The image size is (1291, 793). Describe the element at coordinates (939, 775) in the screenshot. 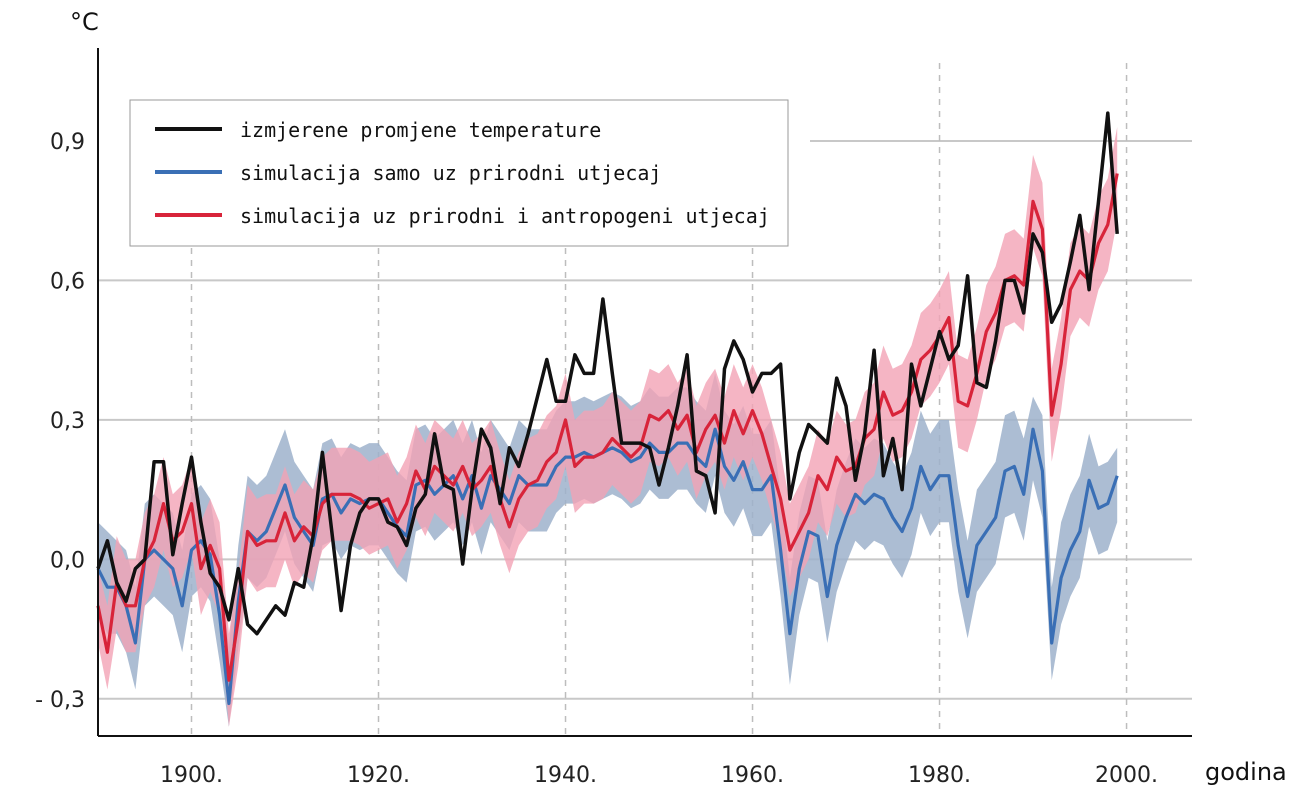

I see `x-tick-label: 1980.` at that location.